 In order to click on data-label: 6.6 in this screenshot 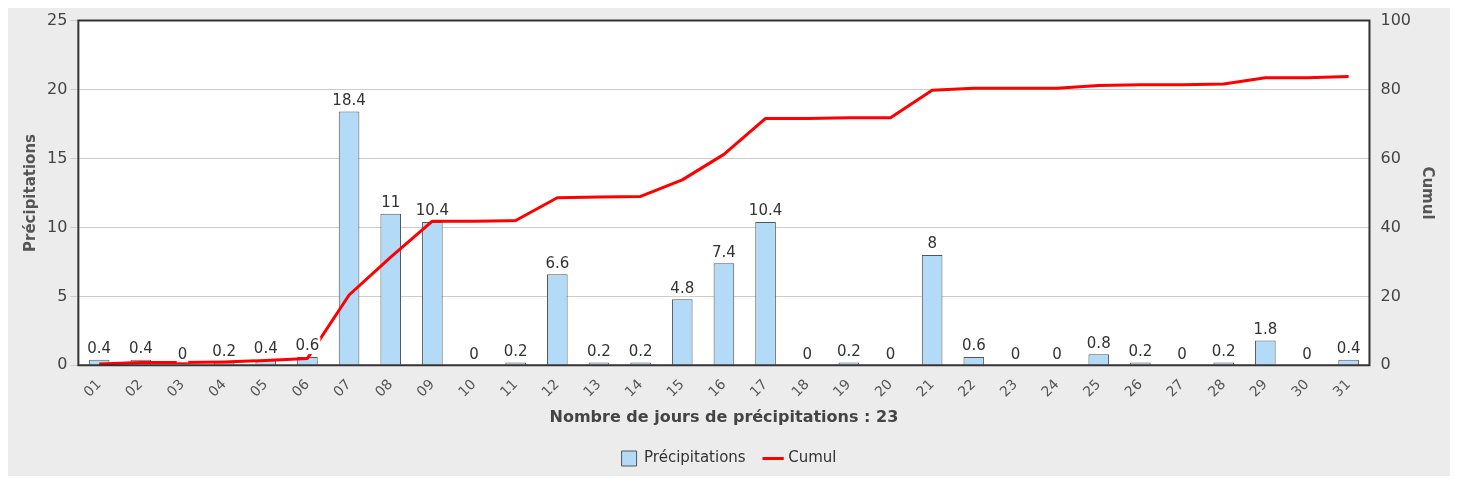, I will do `click(557, 262)`.